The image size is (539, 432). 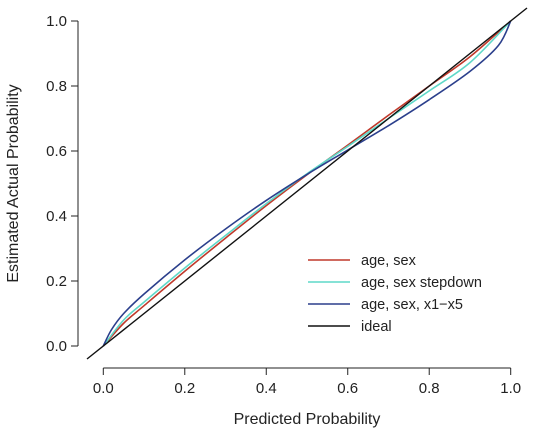 What do you see at coordinates (56, 281) in the screenshot?
I see `y-tick-label: 0.2` at bounding box center [56, 281].